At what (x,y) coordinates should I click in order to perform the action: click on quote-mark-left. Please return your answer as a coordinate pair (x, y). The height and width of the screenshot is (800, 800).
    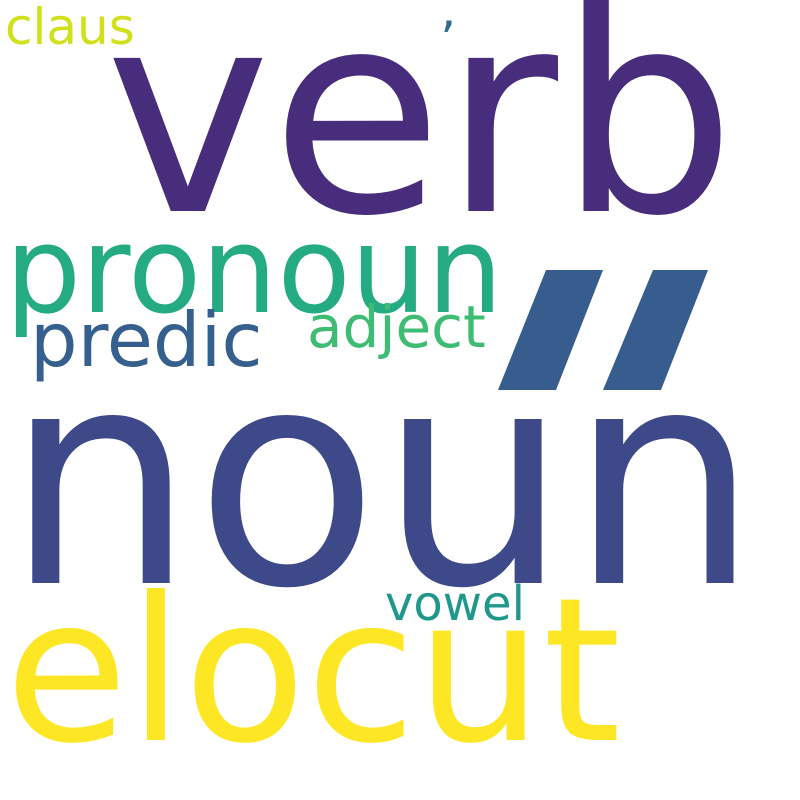
    Looking at the image, I should click on (550, 330).